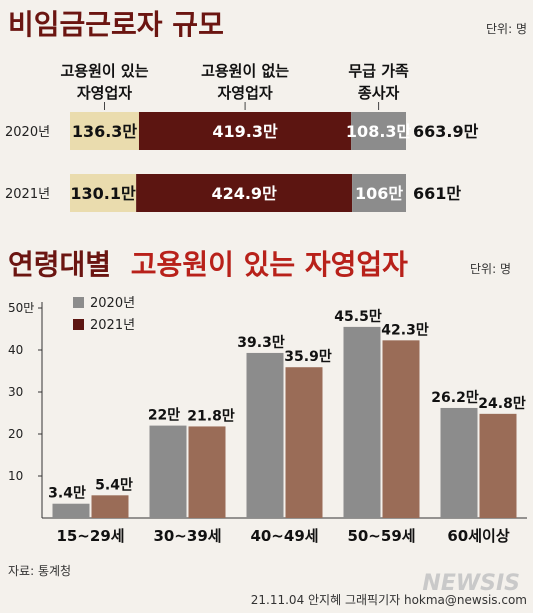  I want to click on segment-value-label: 106만, so click(379, 193).